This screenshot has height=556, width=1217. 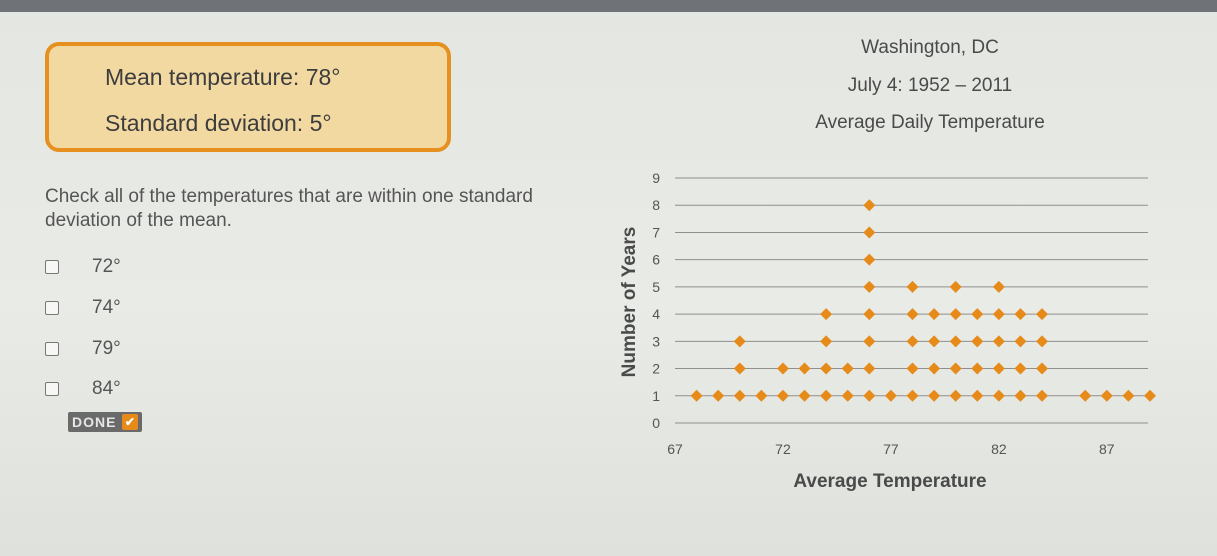 I want to click on option-label: 84°, so click(x=106, y=388).